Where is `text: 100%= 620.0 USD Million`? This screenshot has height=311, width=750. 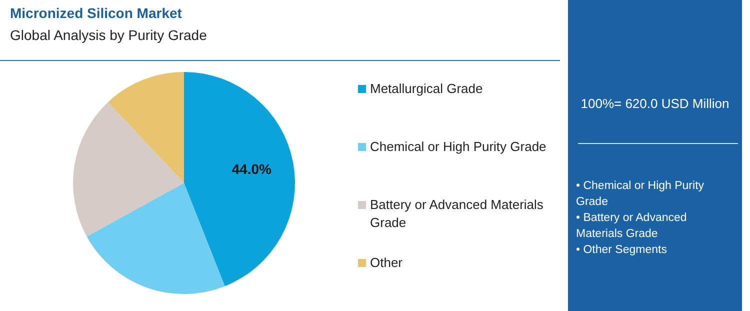
text: 100%= 620.0 USD Million is located at coordinates (655, 103).